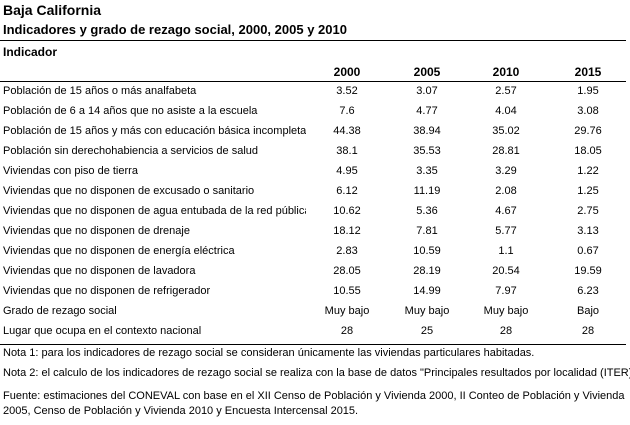 This screenshot has height=425, width=630. What do you see at coordinates (506, 111) in the screenshot?
I see `value-cell: 4.04` at bounding box center [506, 111].